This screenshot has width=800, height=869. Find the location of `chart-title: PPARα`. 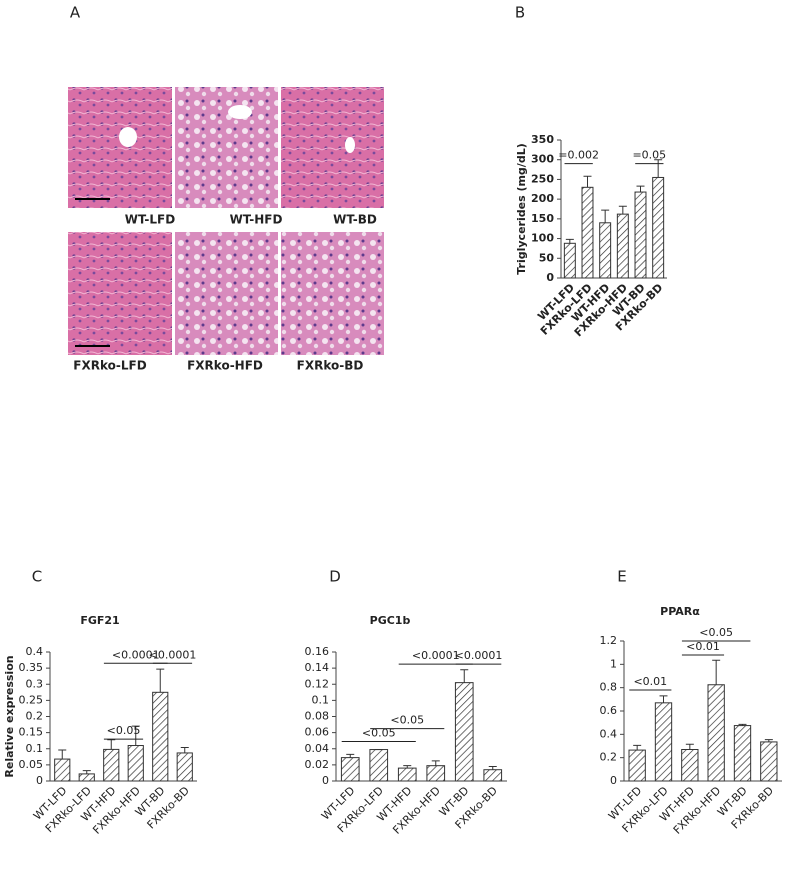

chart-title: PPARα is located at coordinates (680, 611).